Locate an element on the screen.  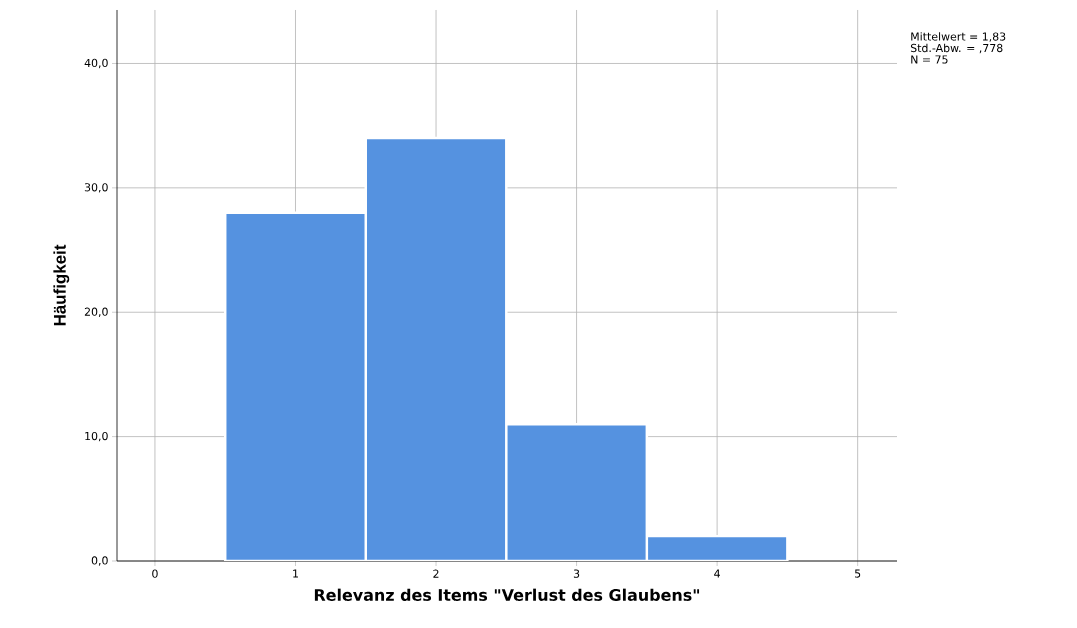
x-tick-label: 2 is located at coordinates (436, 573).